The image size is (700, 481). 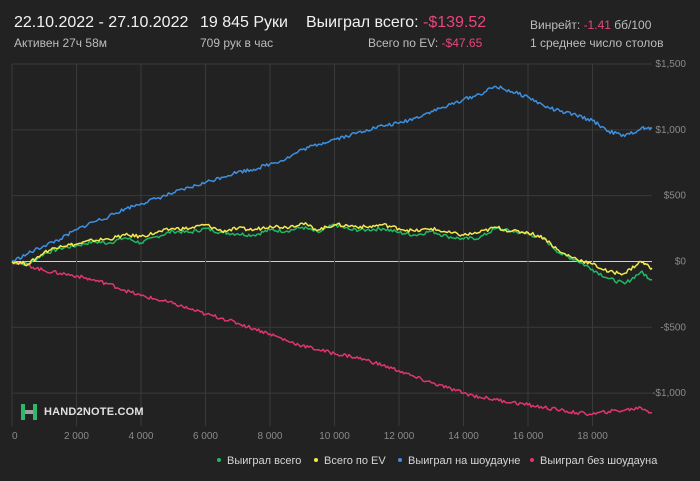 What do you see at coordinates (15, 436) in the screenshot?
I see `x-tick-label: 0` at bounding box center [15, 436].